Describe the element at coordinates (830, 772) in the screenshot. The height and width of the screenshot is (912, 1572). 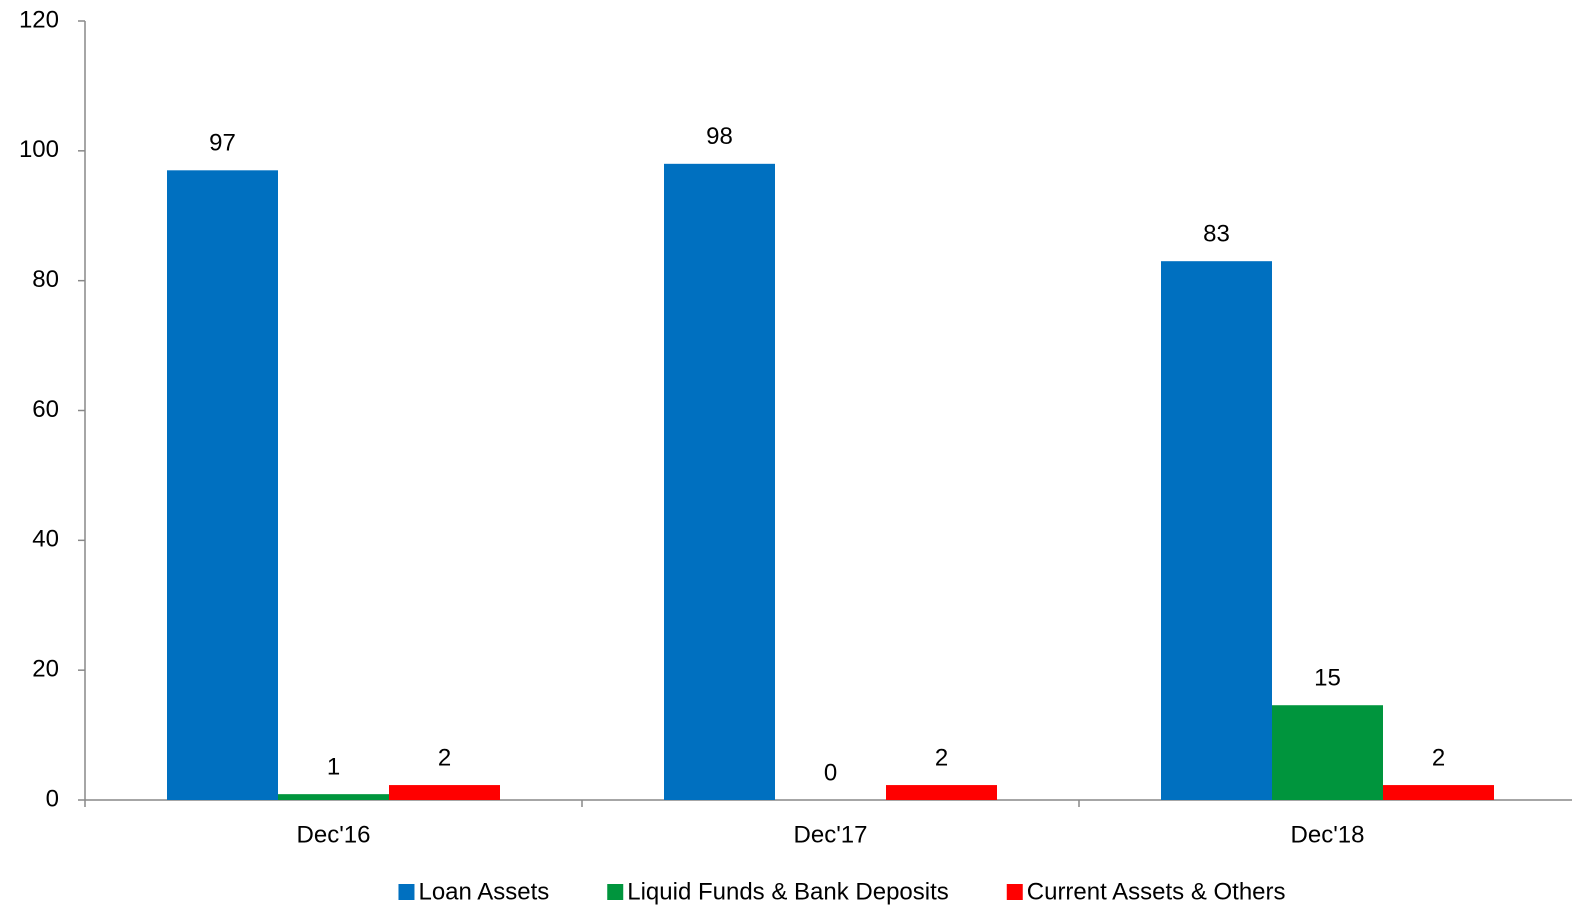
I see `data-label: 0` at that location.